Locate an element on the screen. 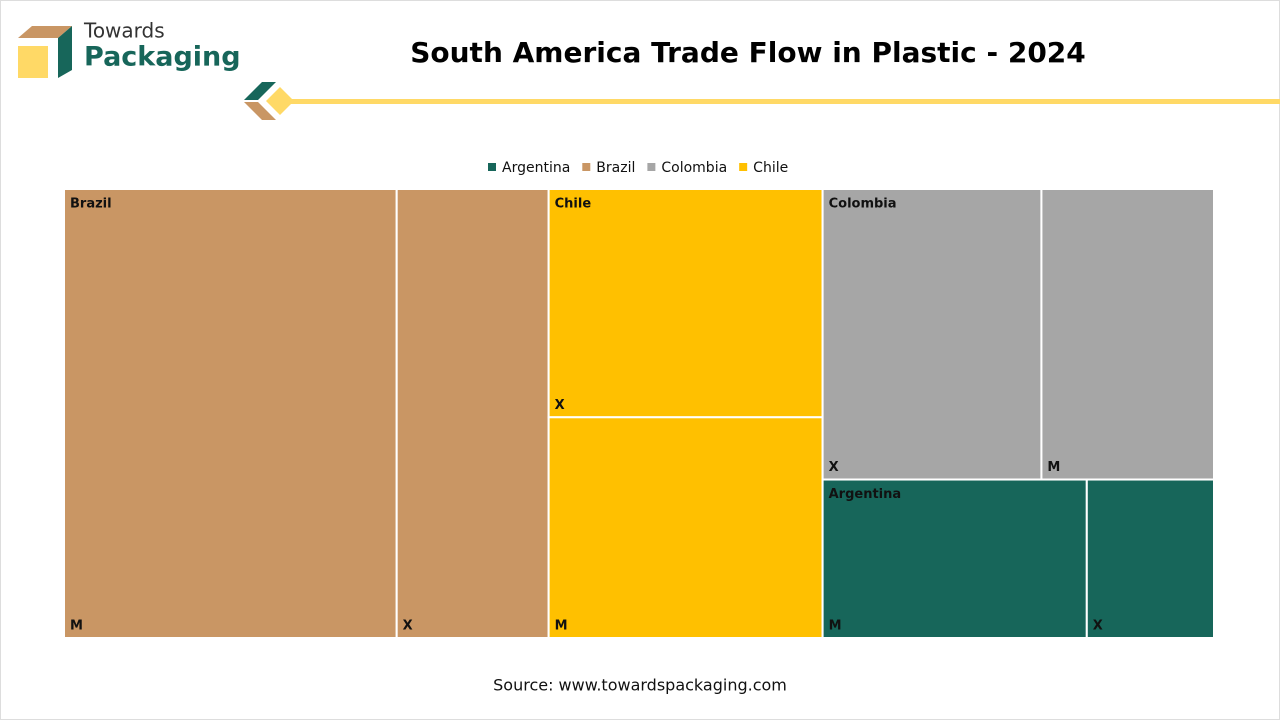 The height and width of the screenshot is (720, 1280). brand-line1: Towards is located at coordinates (124, 31).